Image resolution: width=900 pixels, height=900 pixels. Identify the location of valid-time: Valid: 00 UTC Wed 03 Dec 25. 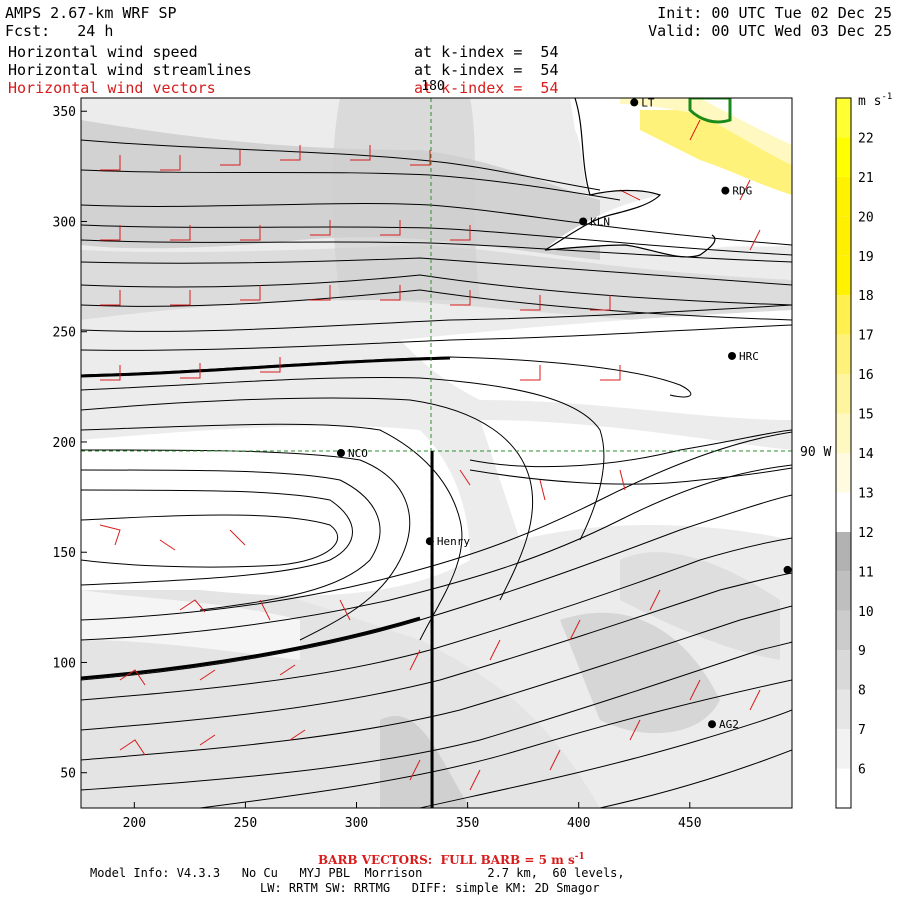
(770, 31).